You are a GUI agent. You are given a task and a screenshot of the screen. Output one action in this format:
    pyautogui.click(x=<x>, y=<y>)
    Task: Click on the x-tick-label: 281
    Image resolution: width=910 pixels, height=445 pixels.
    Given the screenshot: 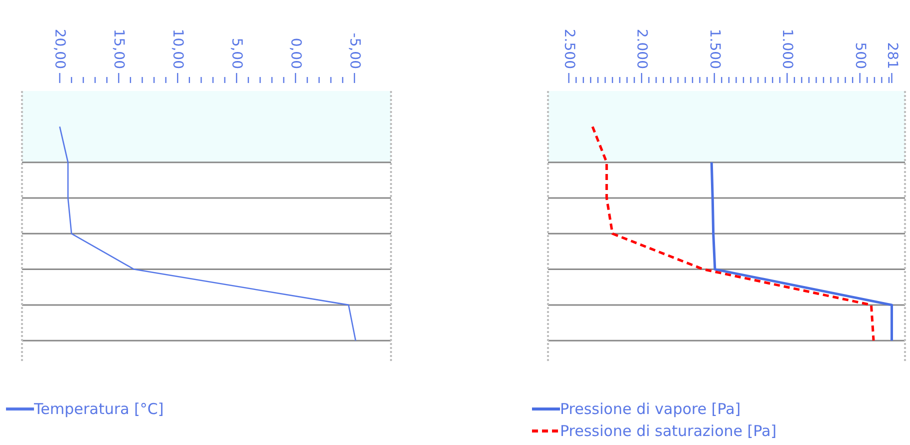 What is the action you would take?
    pyautogui.click(x=892, y=55)
    